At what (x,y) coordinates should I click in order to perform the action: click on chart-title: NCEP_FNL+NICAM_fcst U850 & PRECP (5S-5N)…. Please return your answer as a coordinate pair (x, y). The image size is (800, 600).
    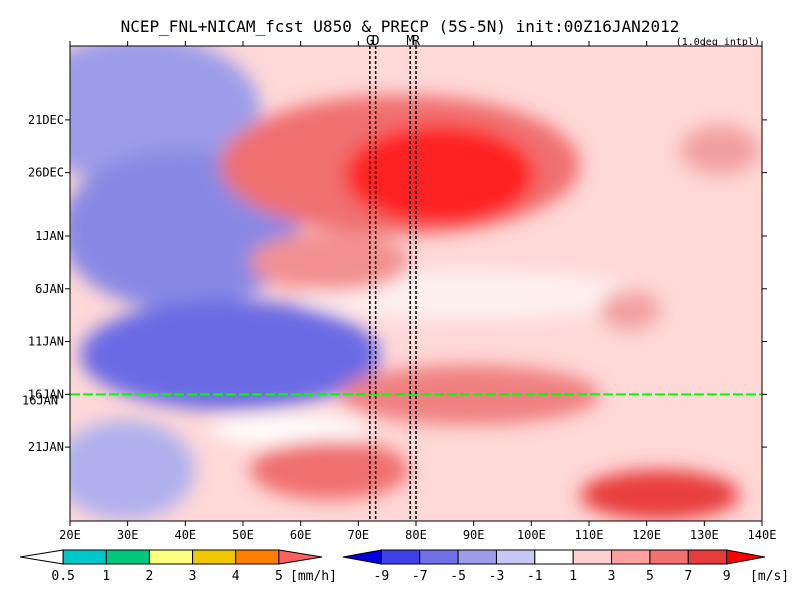
    Looking at the image, I should click on (400, 26).